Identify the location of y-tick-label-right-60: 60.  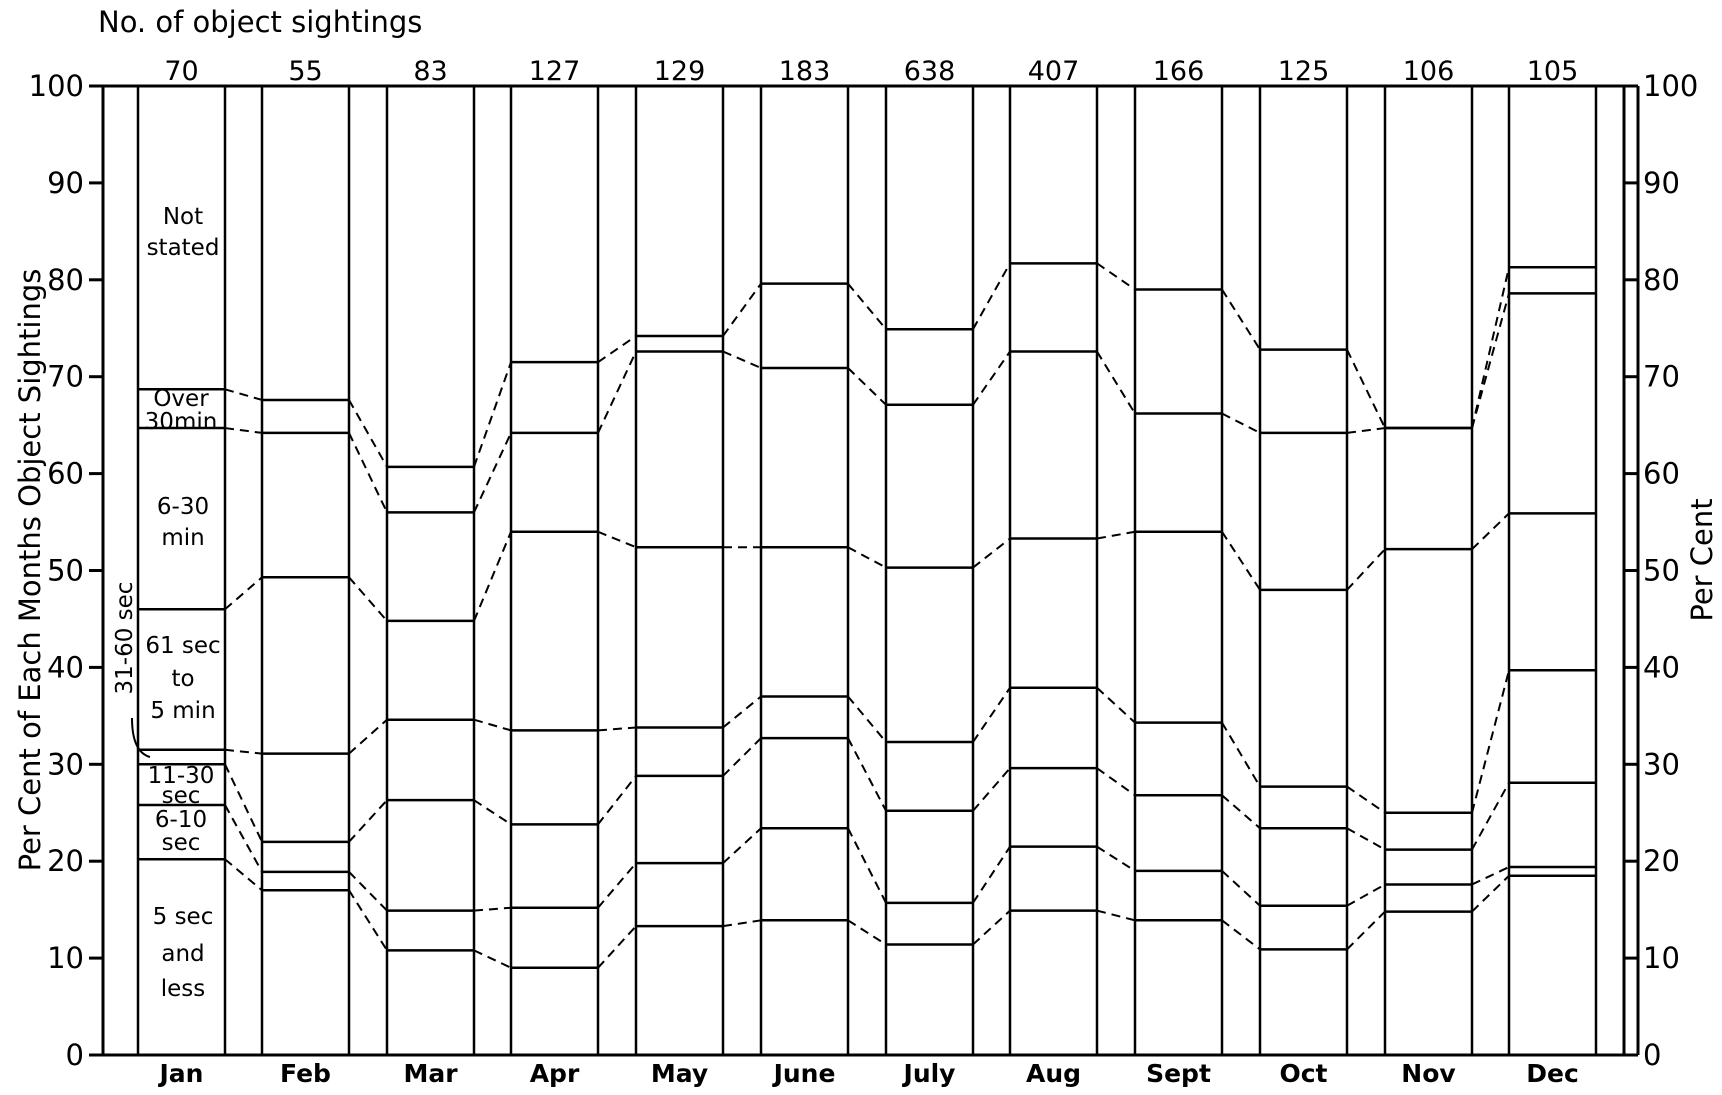
(1661, 474).